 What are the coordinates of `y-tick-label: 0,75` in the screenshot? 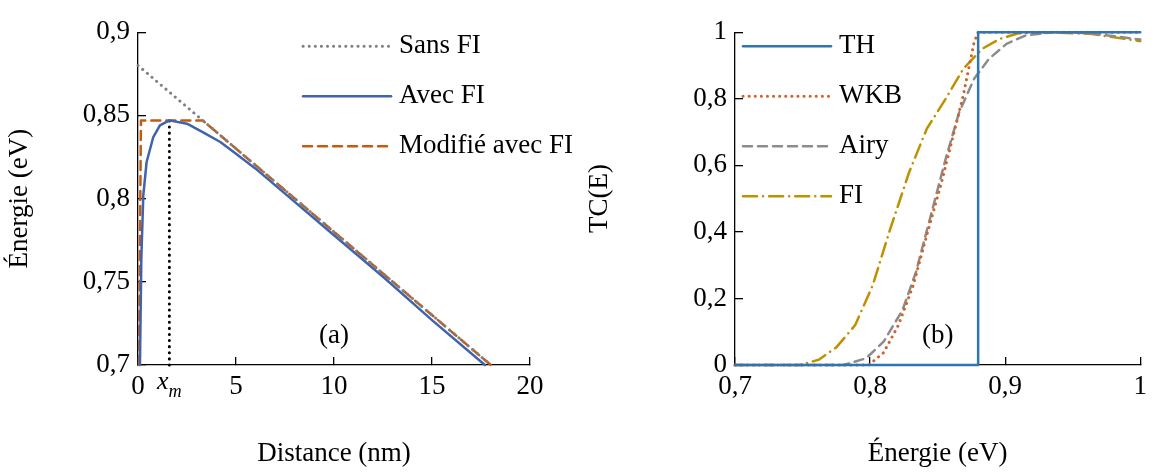 It's located at (106, 279).